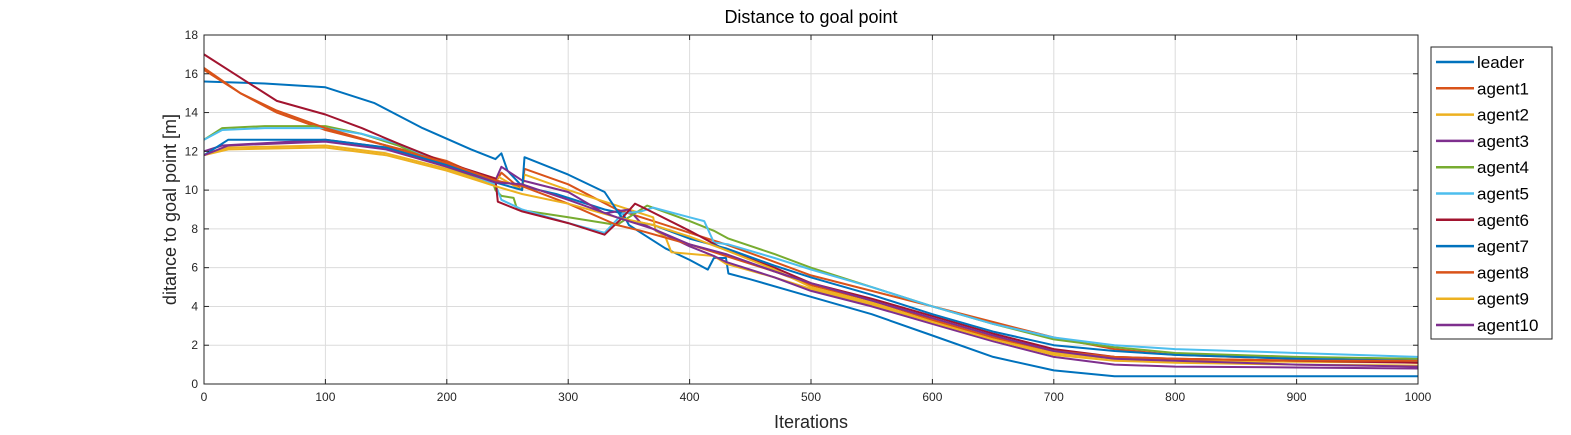 This screenshot has height=435, width=1571. What do you see at coordinates (325, 397) in the screenshot?
I see `x-tick-label: 100` at bounding box center [325, 397].